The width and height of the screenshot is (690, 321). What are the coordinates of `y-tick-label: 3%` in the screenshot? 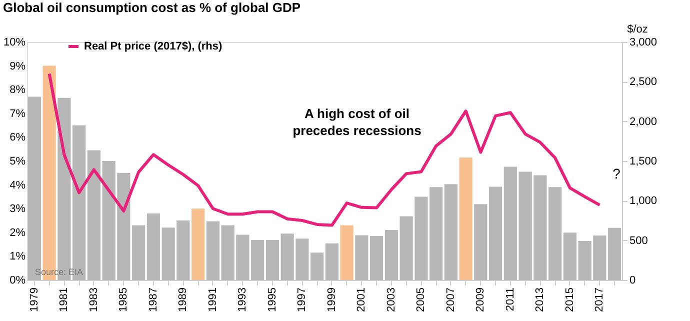 It's located at (18, 209).